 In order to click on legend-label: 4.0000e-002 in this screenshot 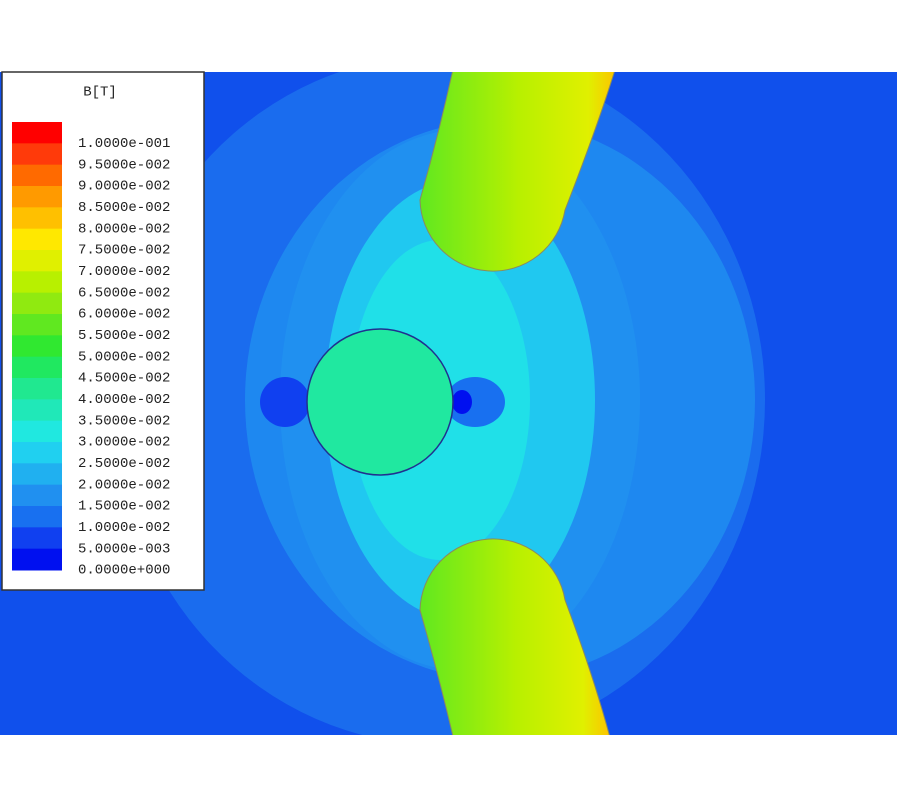, I will do `click(124, 400)`.